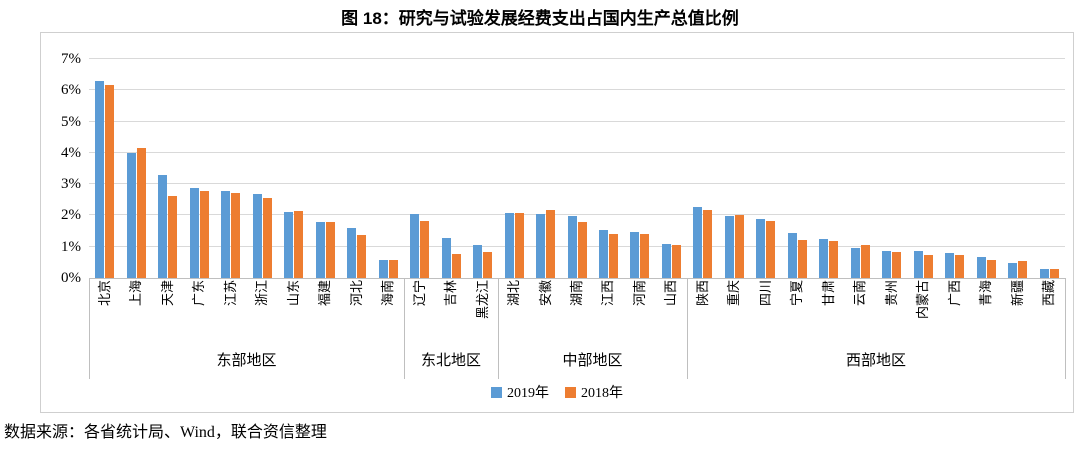 This screenshot has height=452, width=1080. What do you see at coordinates (702, 311) in the screenshot?
I see `x-label-陕西: 陕西` at bounding box center [702, 311].